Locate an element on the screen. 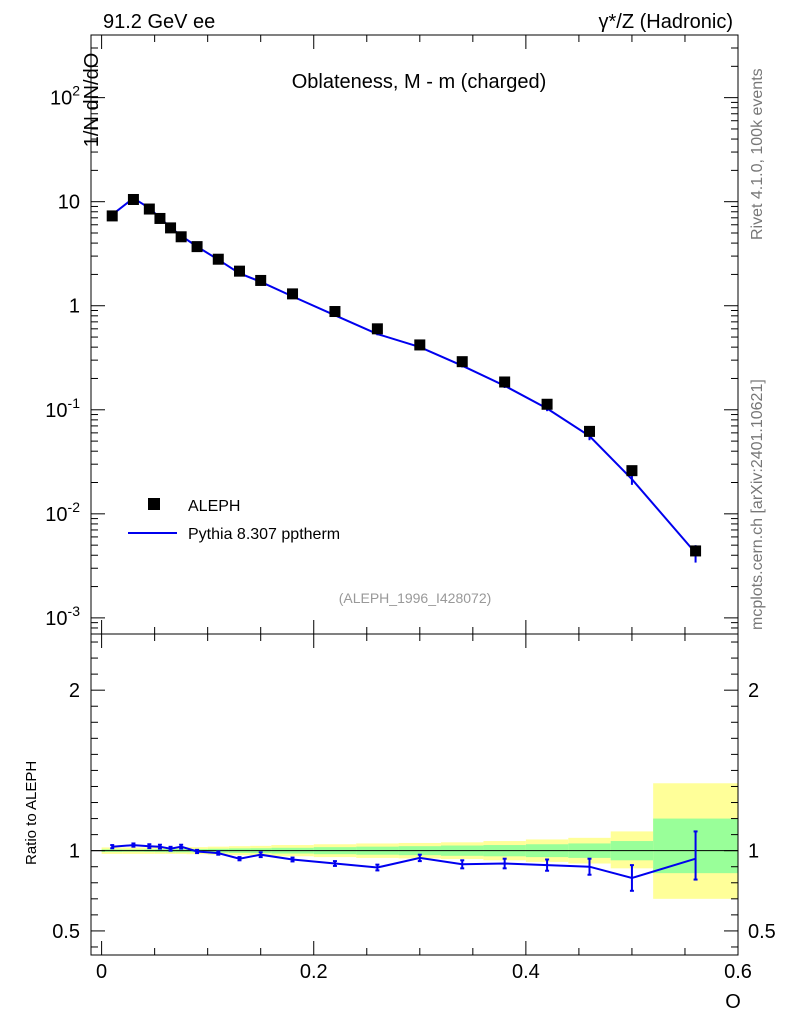 The height and width of the screenshot is (1024, 786). ratio-tick-label-right: 1 is located at coordinates (753, 852).